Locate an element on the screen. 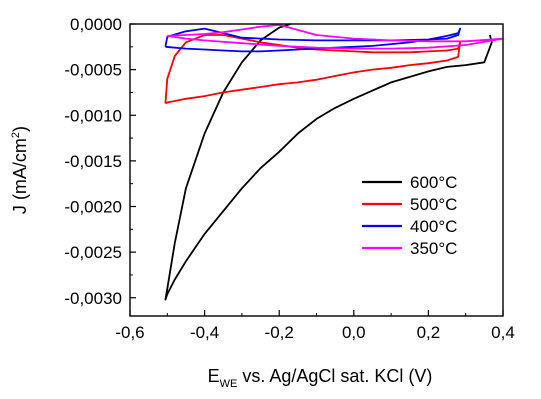 Image resolution: width=541 pixels, height=399 pixels. series-line-500c is located at coordinates (313, 69).